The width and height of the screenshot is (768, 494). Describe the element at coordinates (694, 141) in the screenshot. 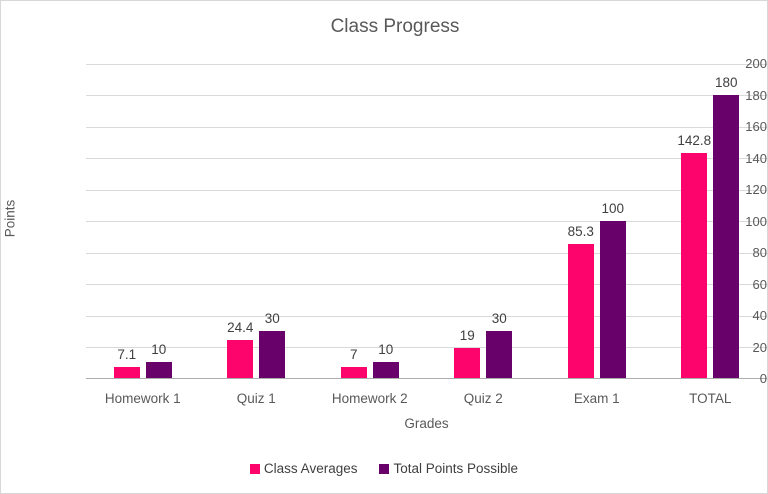

I see `bar-data-label: 142.8` at that location.